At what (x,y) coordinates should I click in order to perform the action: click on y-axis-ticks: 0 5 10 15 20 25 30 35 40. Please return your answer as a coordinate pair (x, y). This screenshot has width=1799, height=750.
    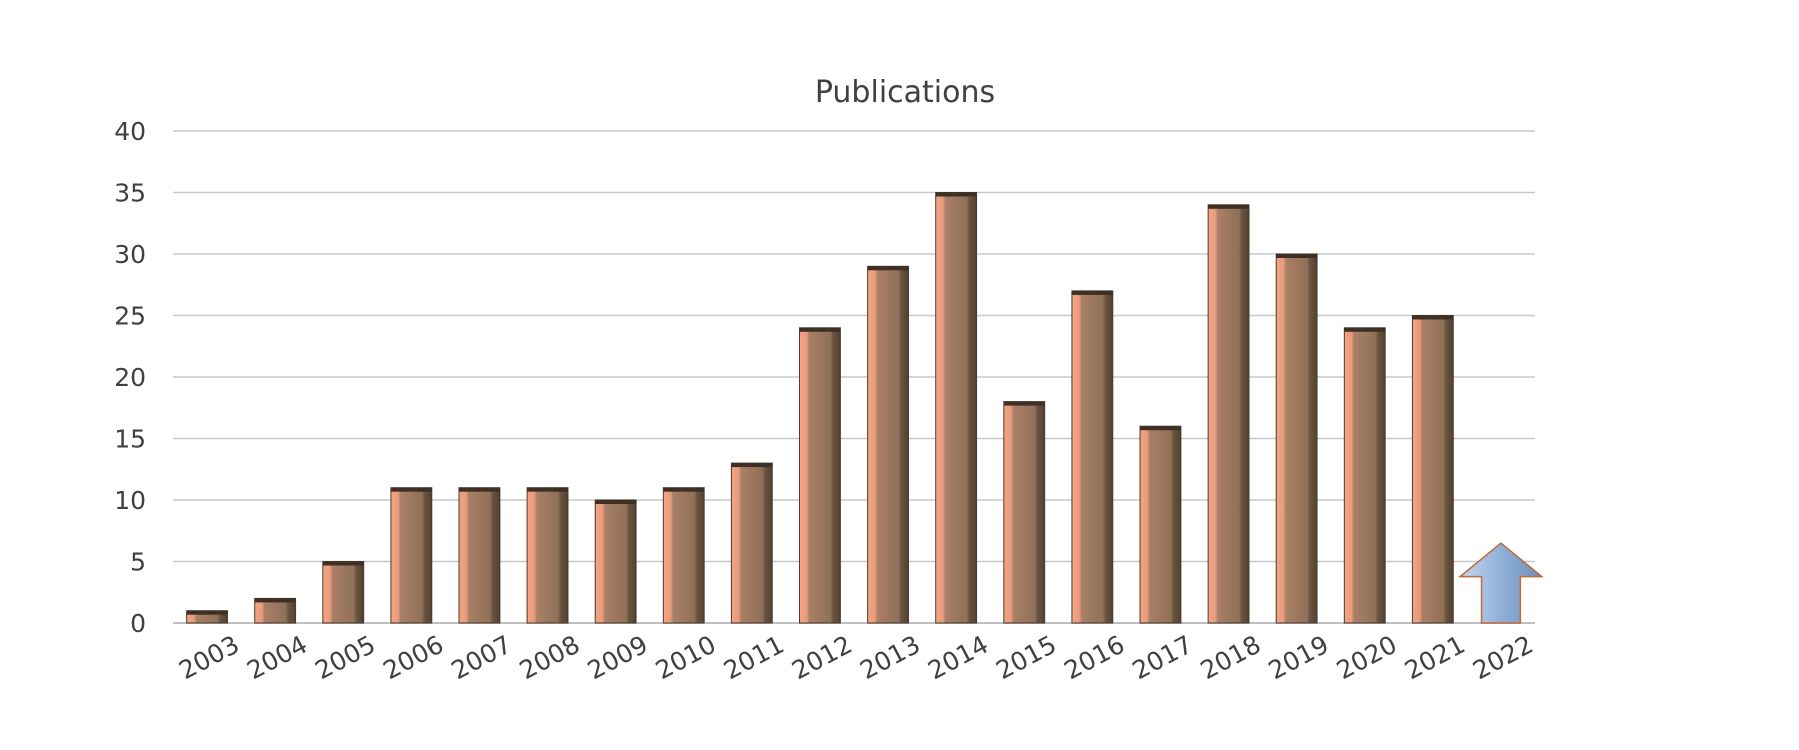
    Looking at the image, I should click on (130, 377).